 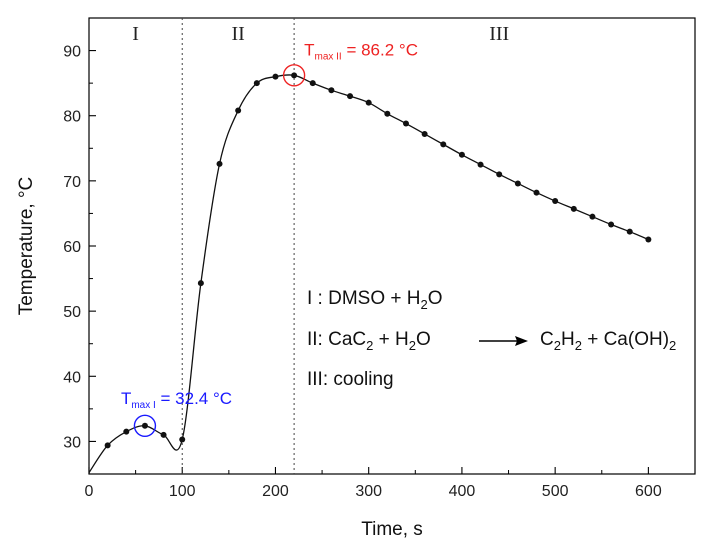 I want to click on y-tick-label: 30, so click(x=72, y=442).